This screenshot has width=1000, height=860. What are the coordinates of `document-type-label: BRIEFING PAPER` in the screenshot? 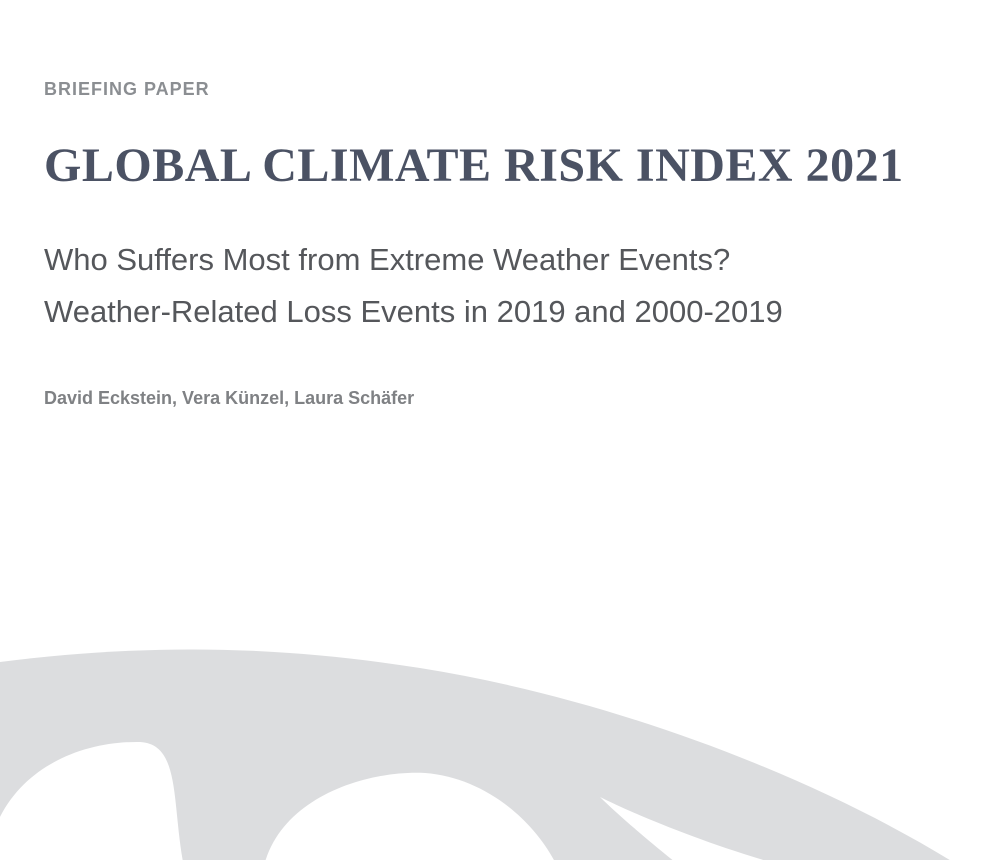 It's located at (127, 89).